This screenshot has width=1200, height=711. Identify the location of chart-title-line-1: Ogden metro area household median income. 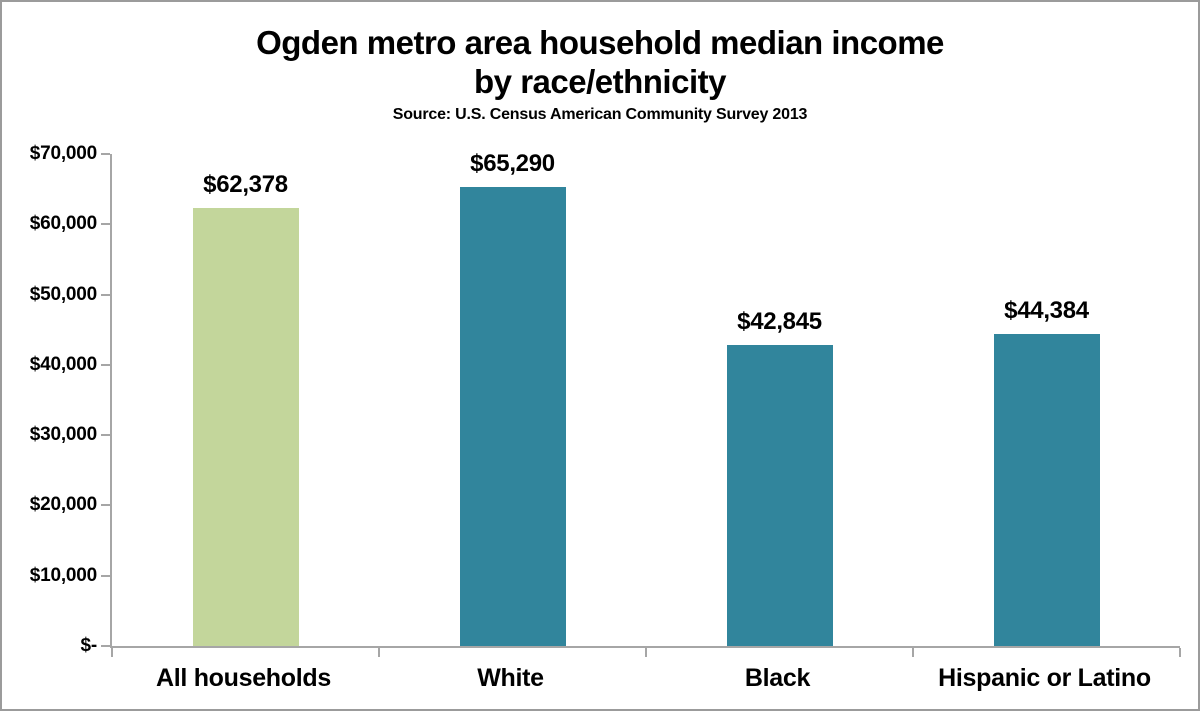
(600, 42).